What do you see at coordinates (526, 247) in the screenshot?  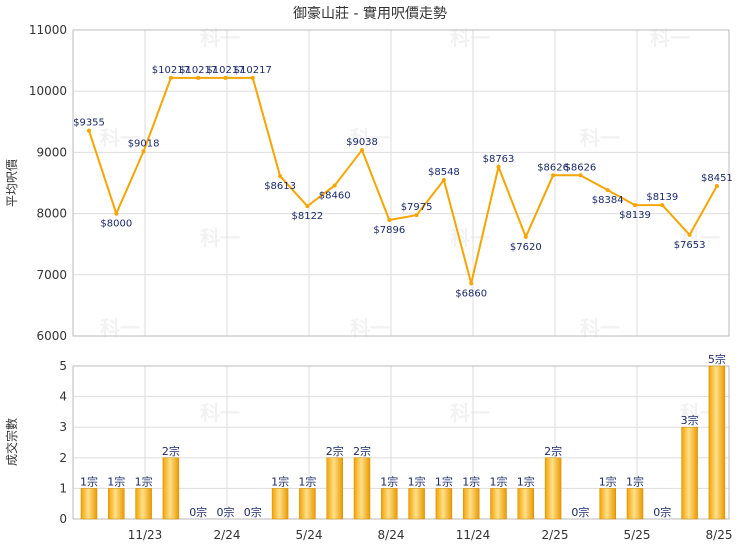 I see `price-value-label: $7620` at bounding box center [526, 247].